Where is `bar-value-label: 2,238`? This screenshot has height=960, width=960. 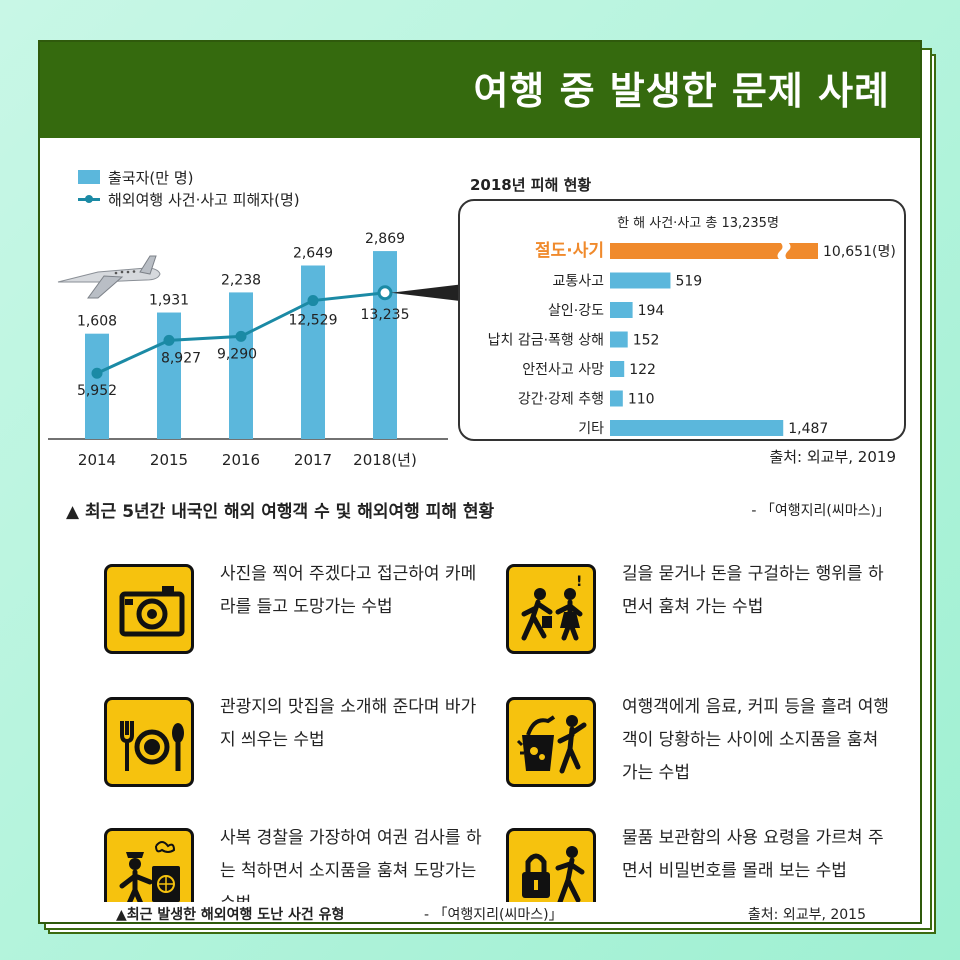 bar-value-label: 2,238 is located at coordinates (241, 280).